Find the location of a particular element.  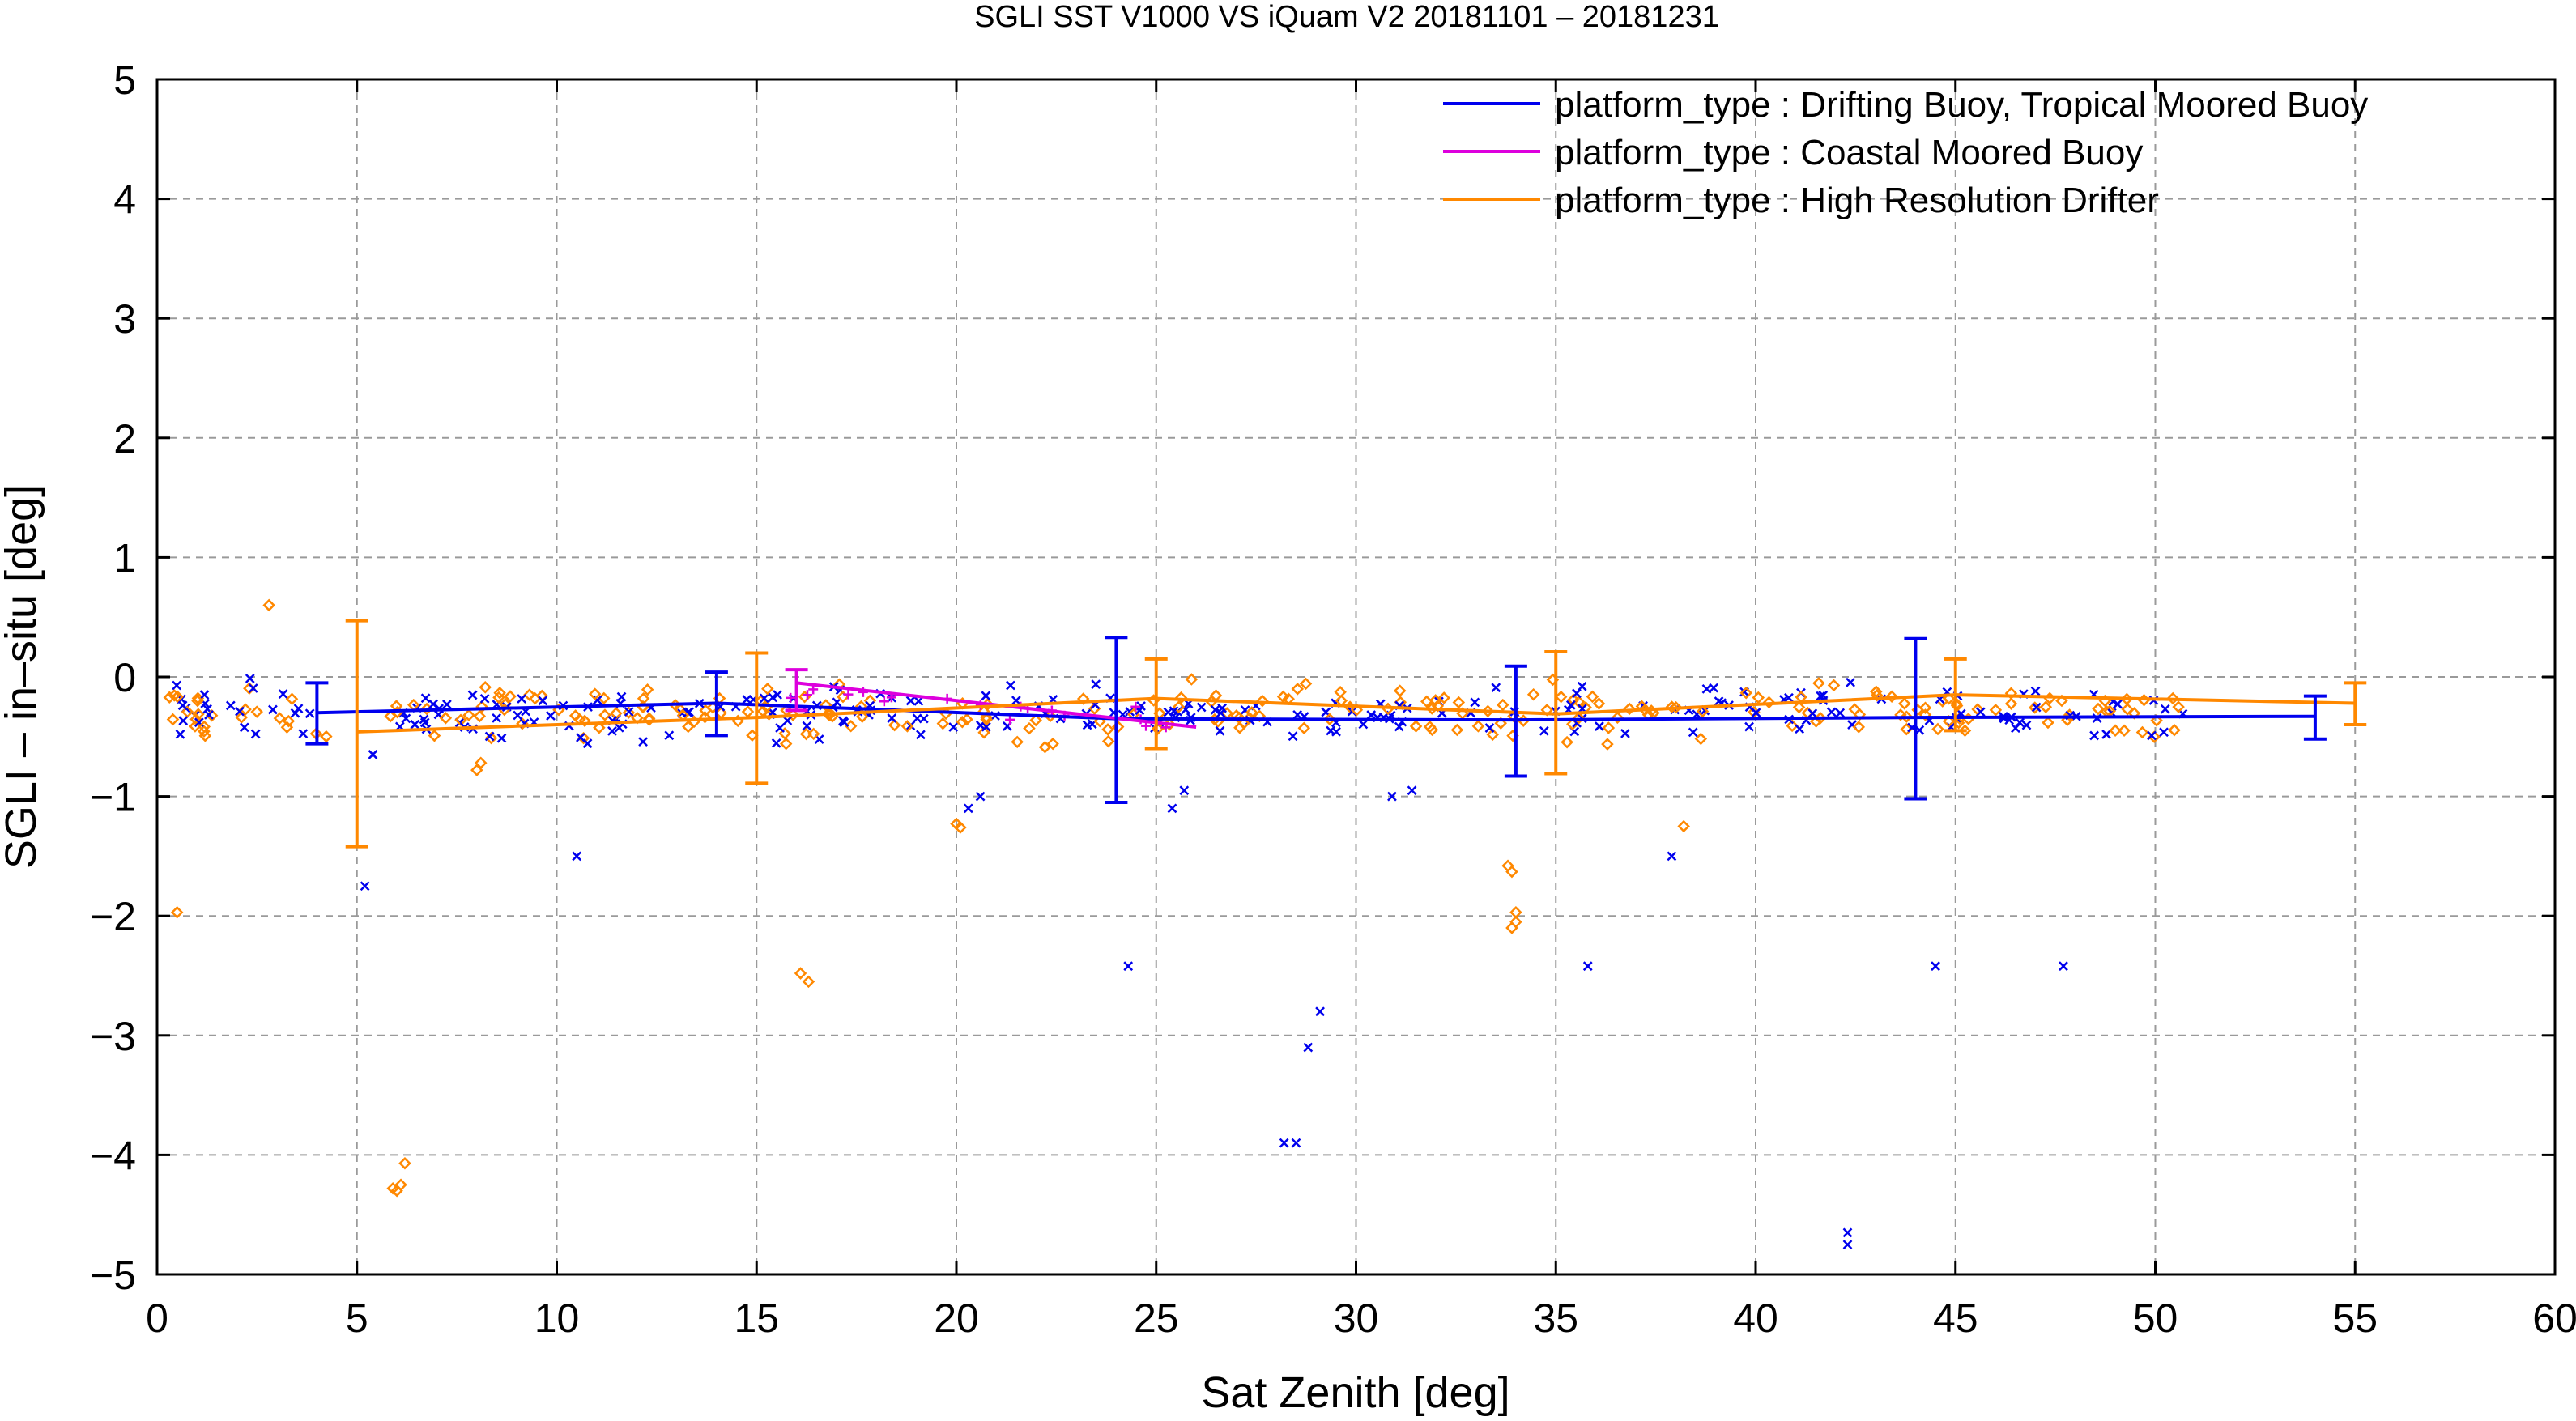

legend-label: platform_type : Coastal Moored Buoy is located at coordinates (1849, 152).